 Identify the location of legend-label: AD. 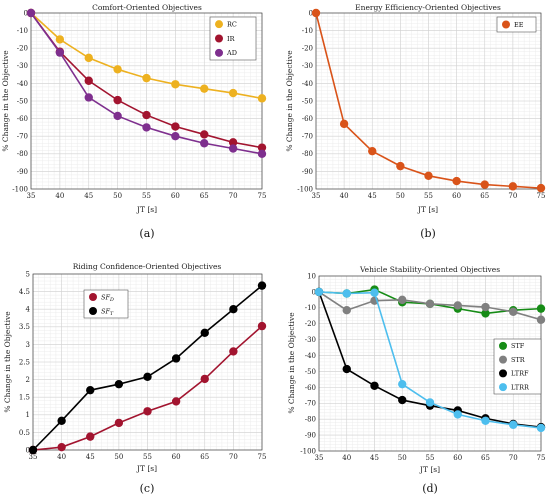
(231, 53).